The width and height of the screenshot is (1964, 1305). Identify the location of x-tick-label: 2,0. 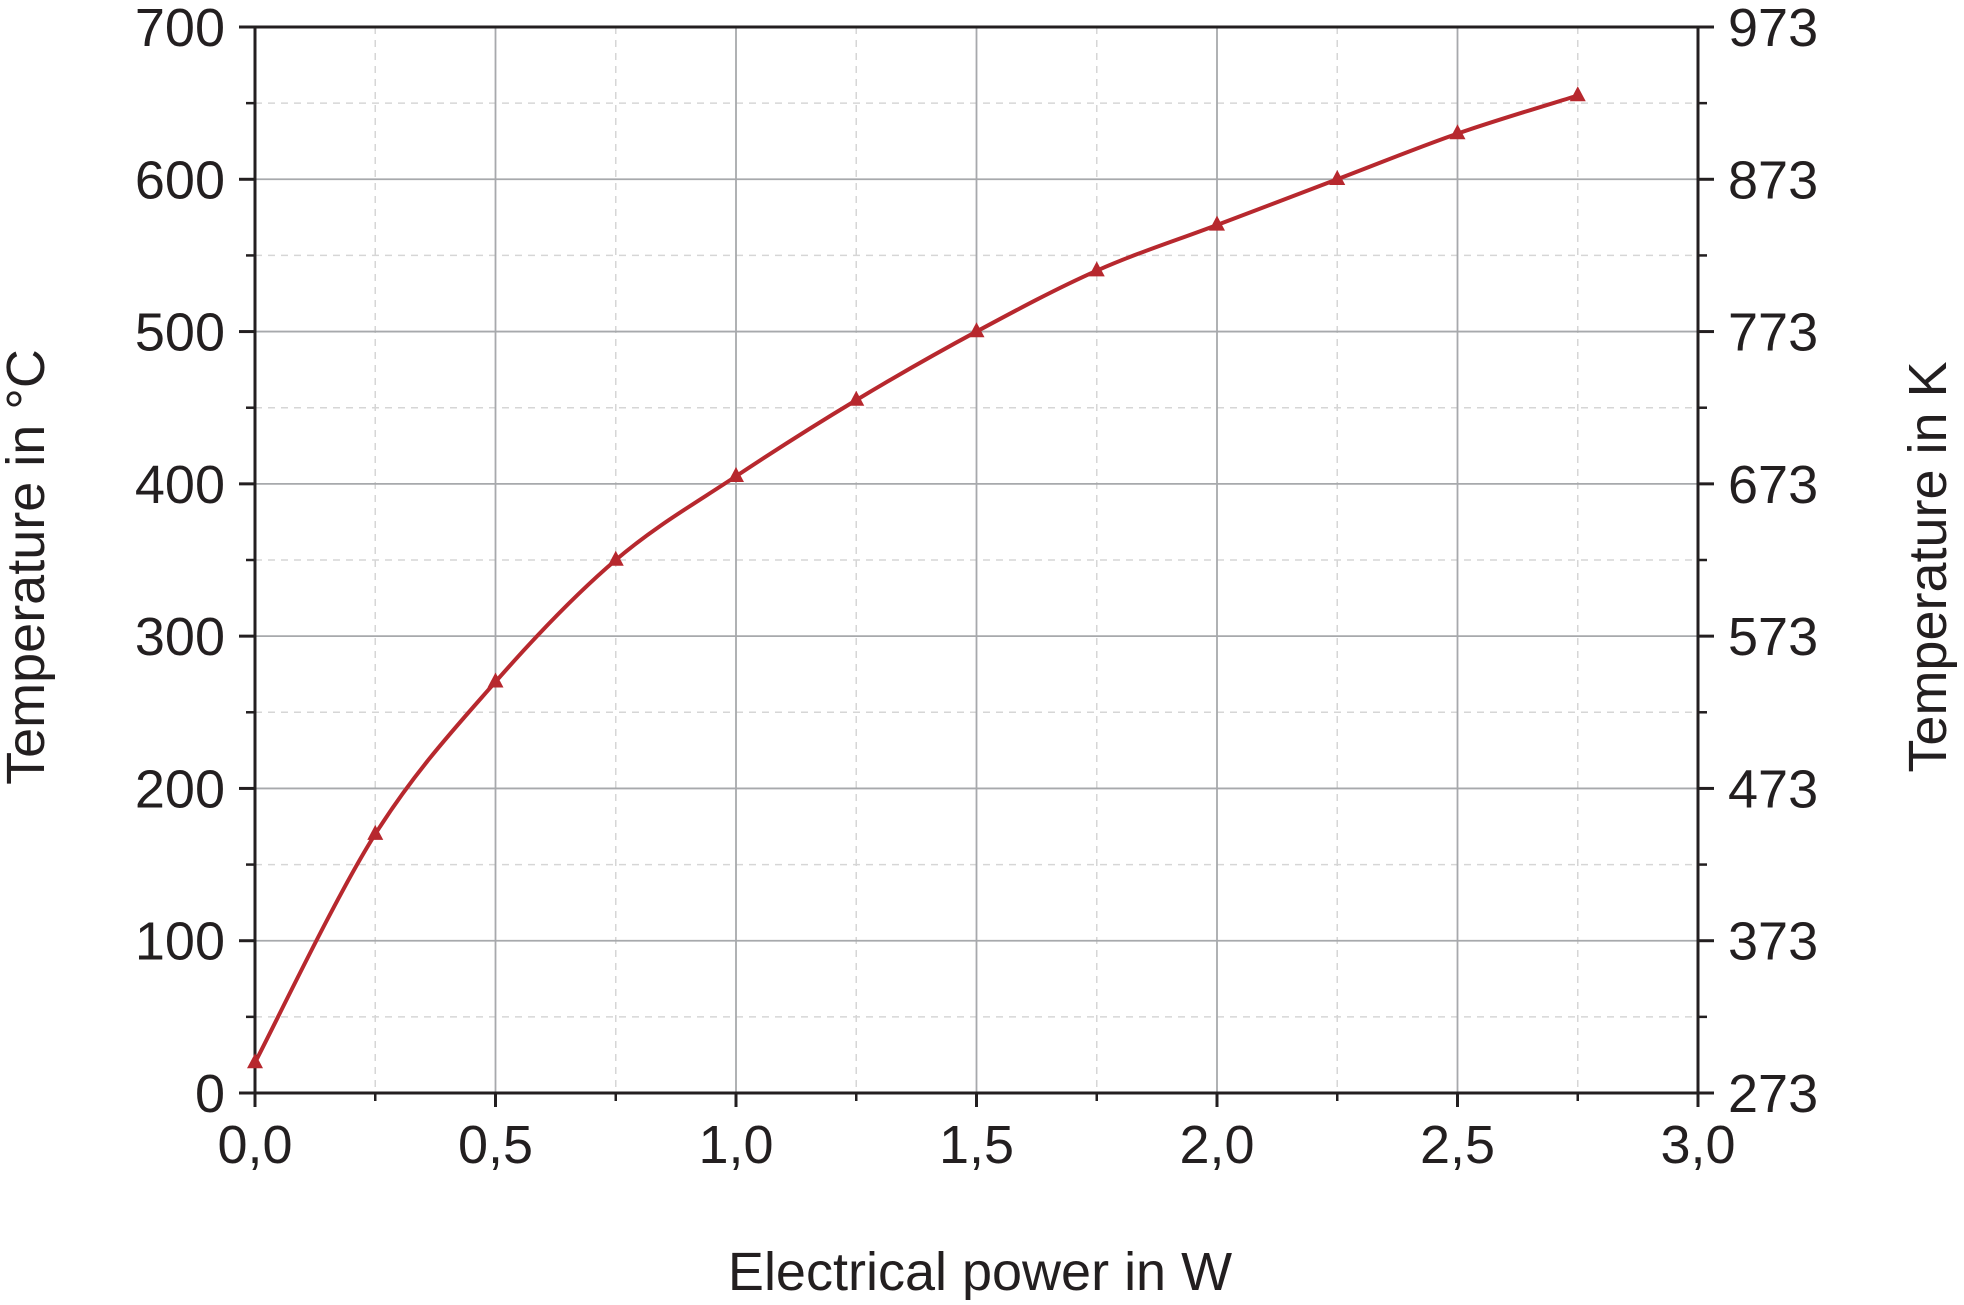
(1216, 1145).